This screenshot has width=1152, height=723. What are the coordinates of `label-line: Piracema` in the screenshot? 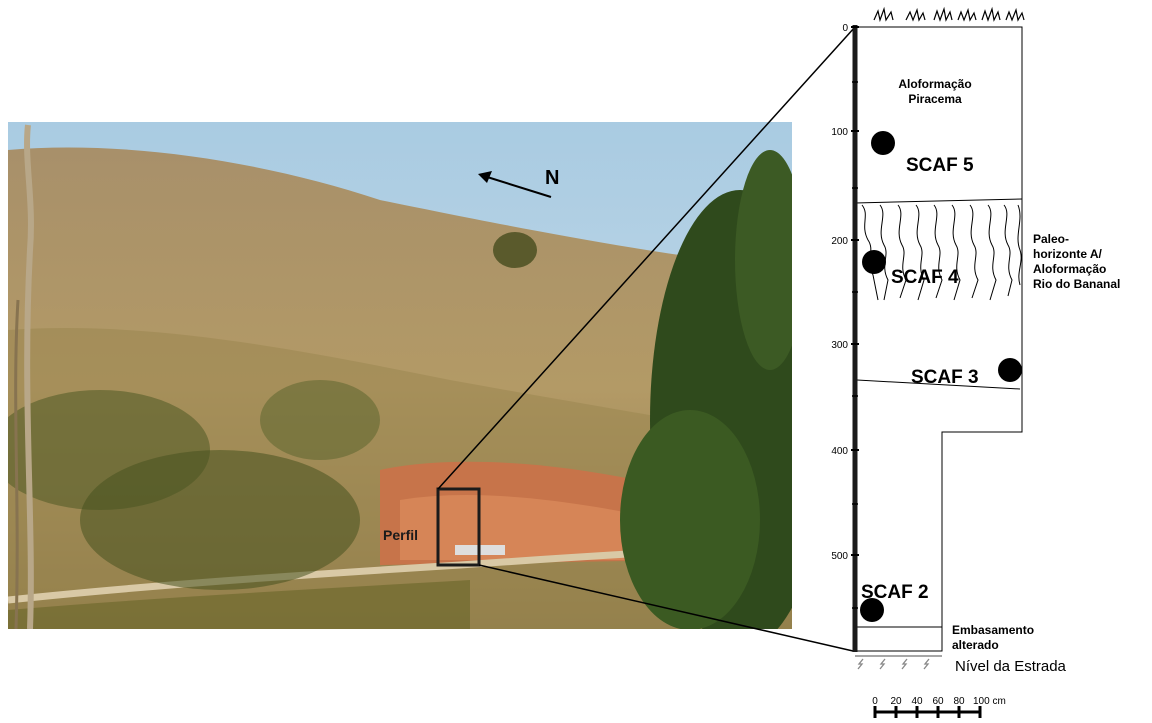 It's located at (935, 99).